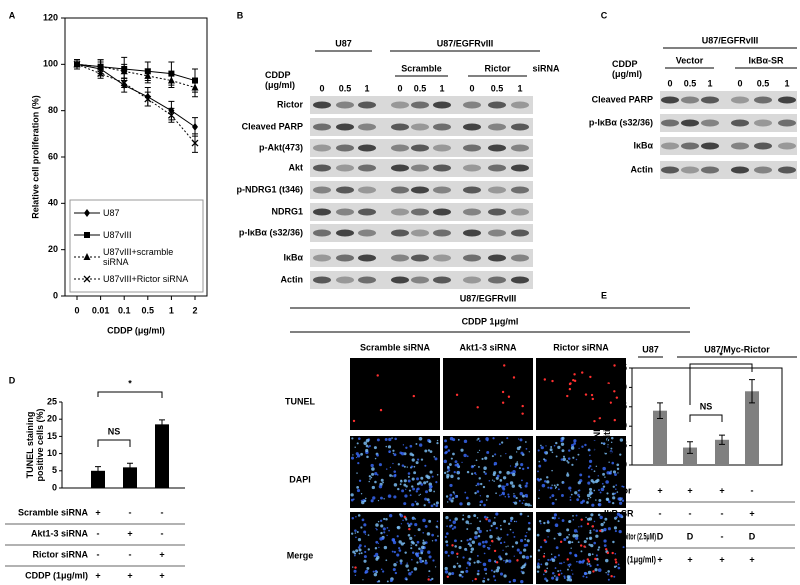 The height and width of the screenshot is (585, 800). Describe the element at coordinates (621, 122) in the screenshot. I see `blot-row-label: p-IκBα (s32/36)` at that location.